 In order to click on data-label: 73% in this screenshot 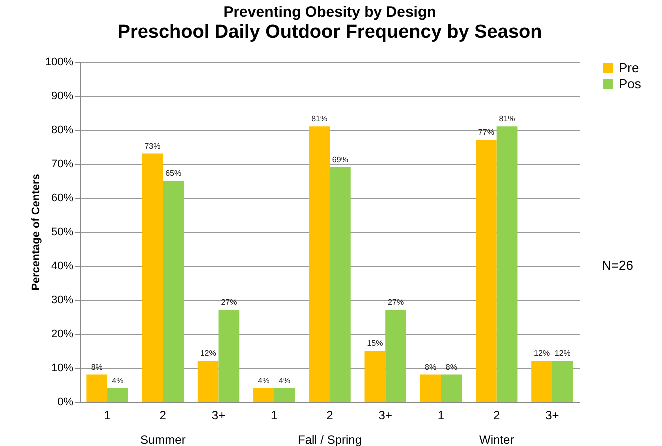, I will do `click(152, 146)`.